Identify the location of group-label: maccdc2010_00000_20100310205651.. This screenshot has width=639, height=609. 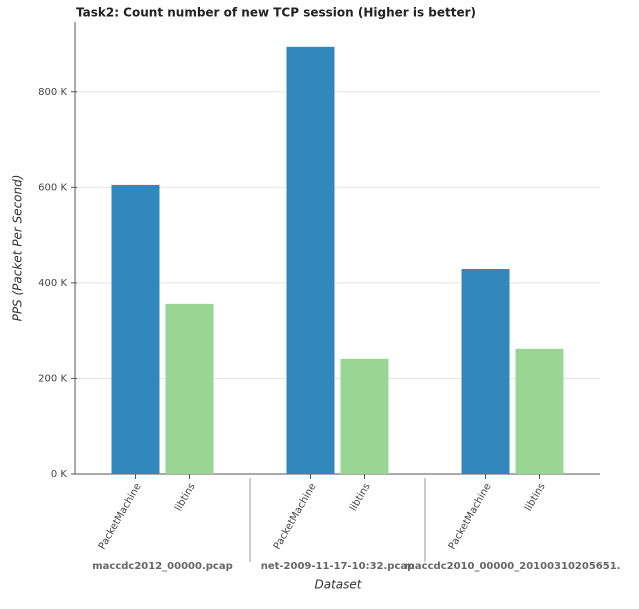
(513, 566).